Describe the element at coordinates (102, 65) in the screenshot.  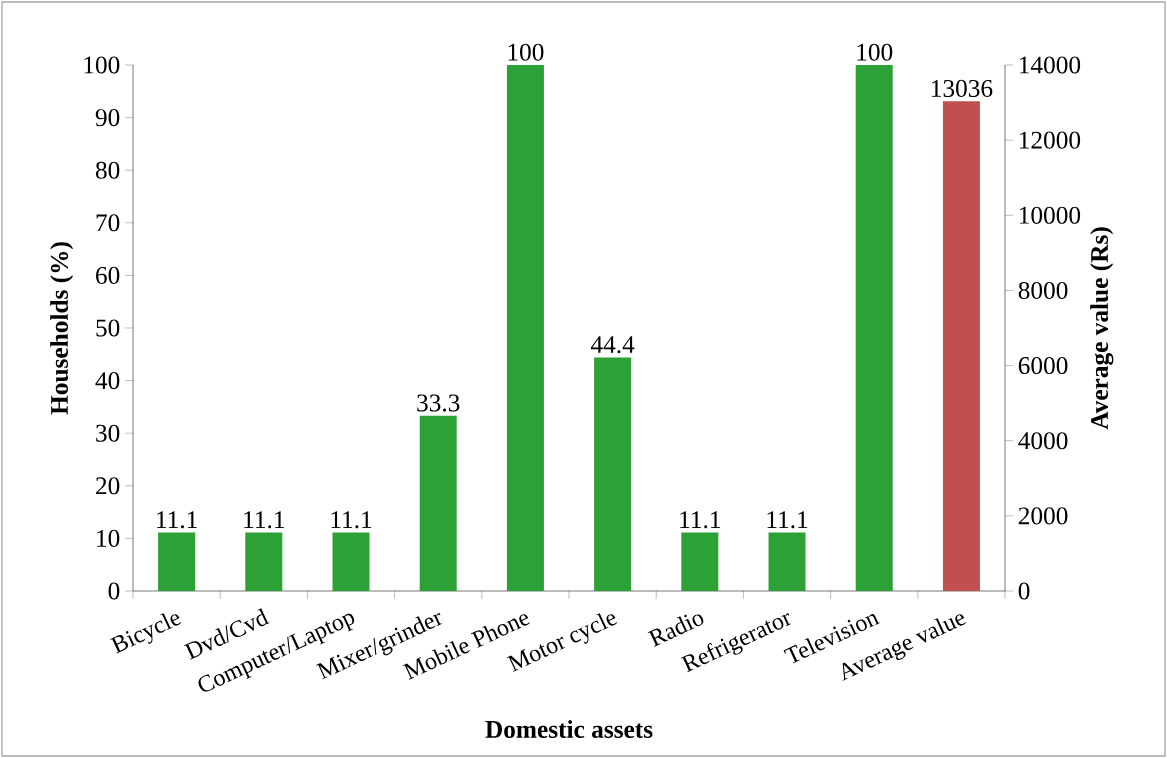
I see `y-tick-label: 100` at that location.